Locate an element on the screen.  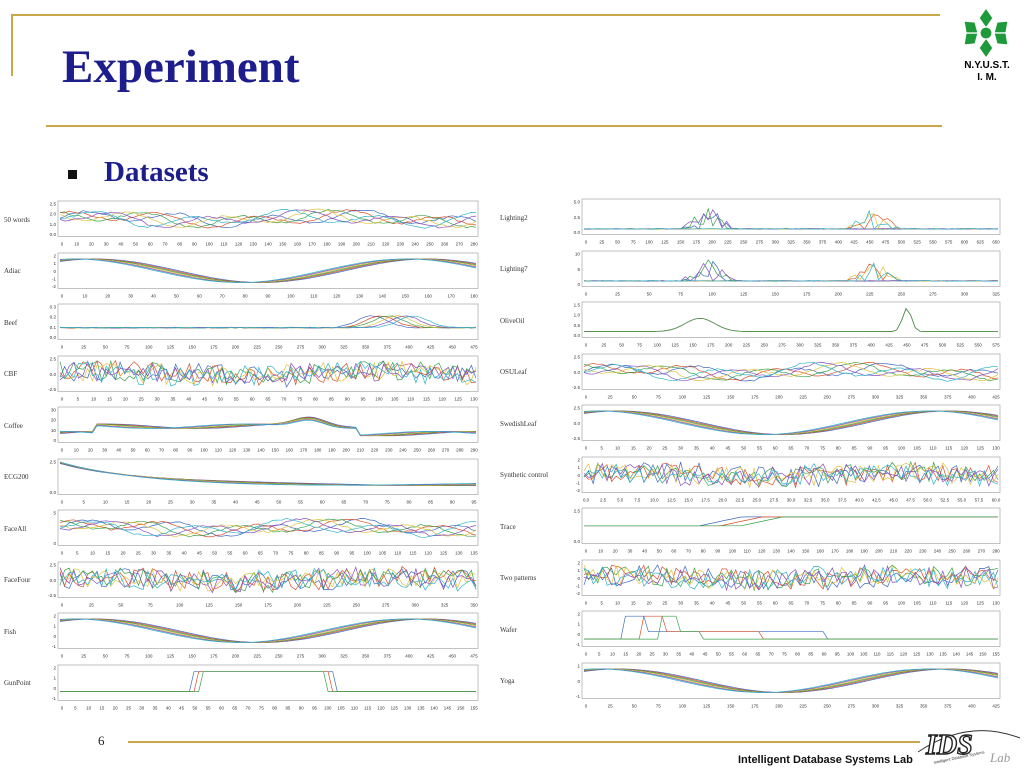
x-tick-label: 35 is located at coordinates (213, 501).